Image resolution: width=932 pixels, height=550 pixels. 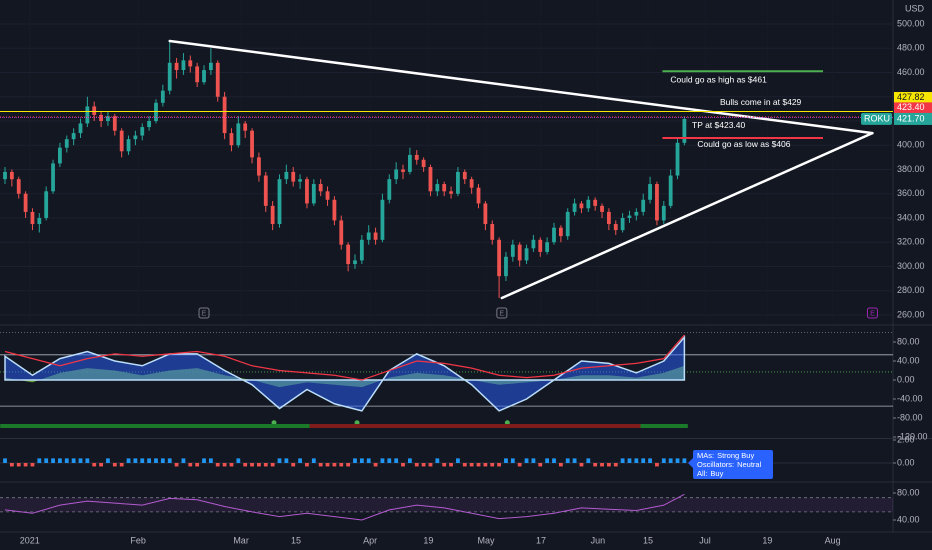 I want to click on earnings-marker, so click(x=872, y=313).